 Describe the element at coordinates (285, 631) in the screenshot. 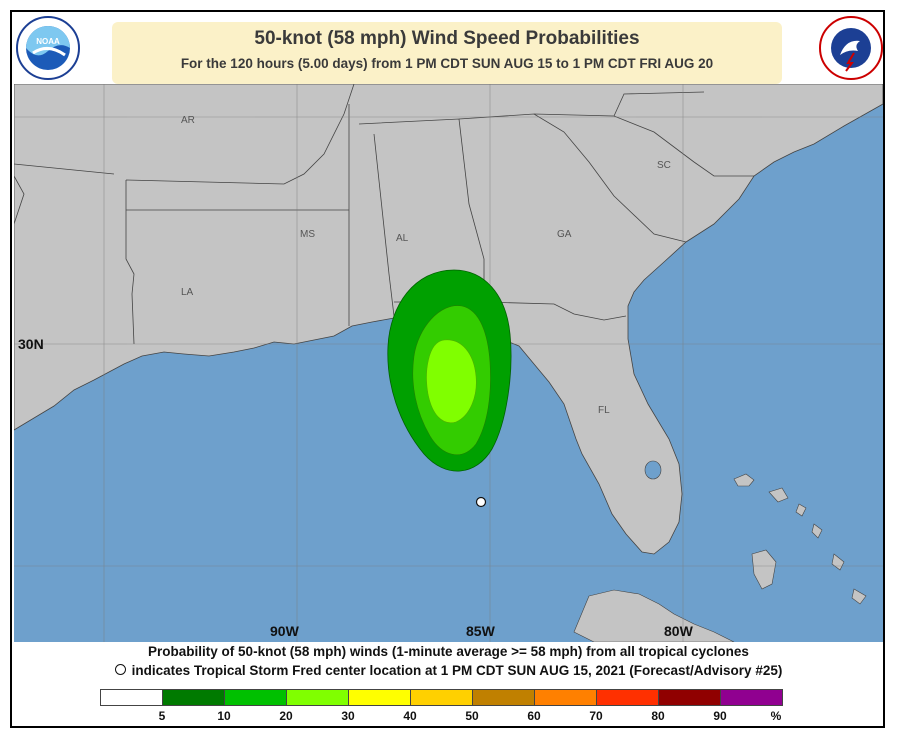

I see `lon-label-90w: 90W` at that location.